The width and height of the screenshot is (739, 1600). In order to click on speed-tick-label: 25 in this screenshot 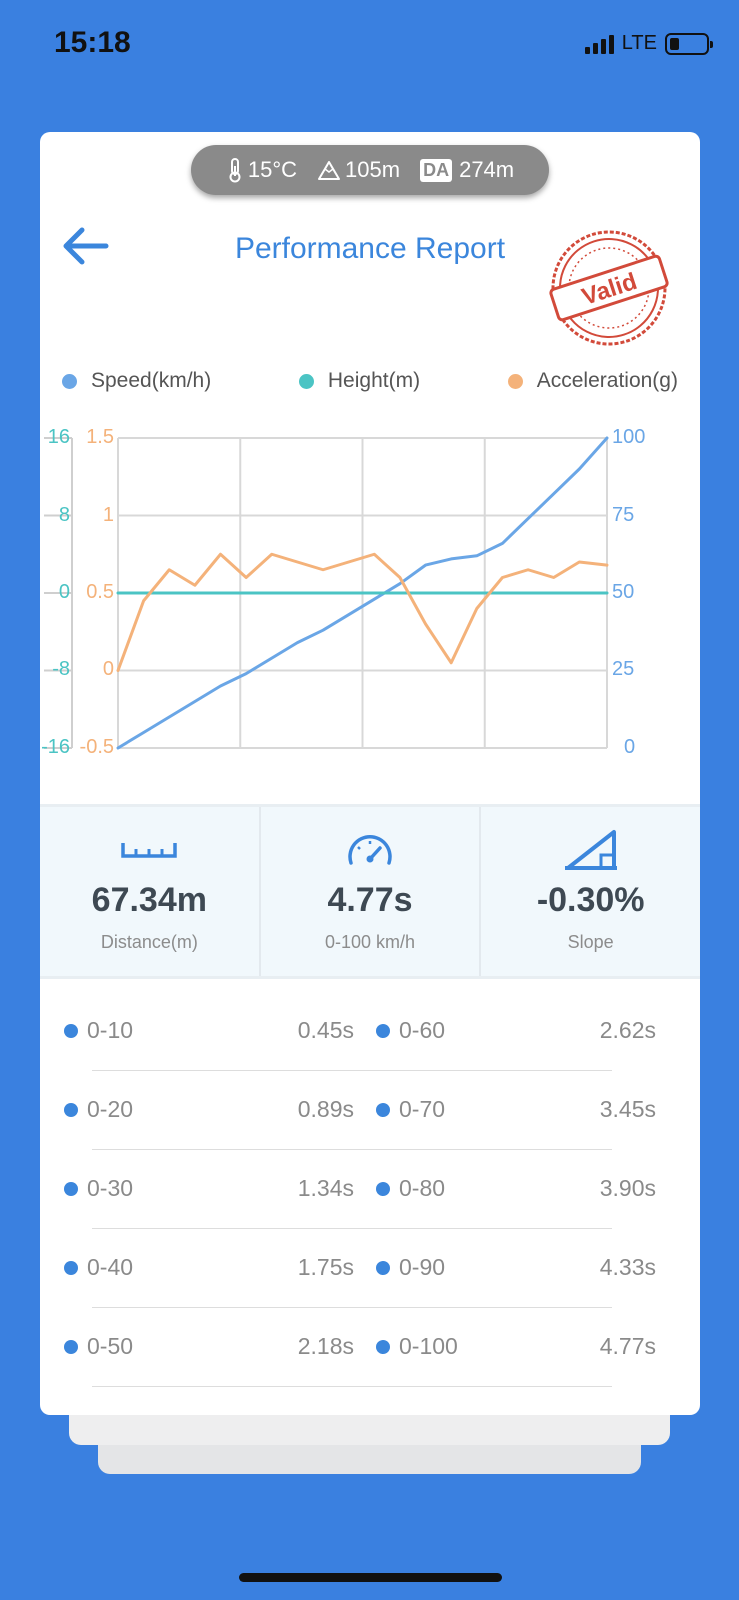, I will do `click(623, 669)`.